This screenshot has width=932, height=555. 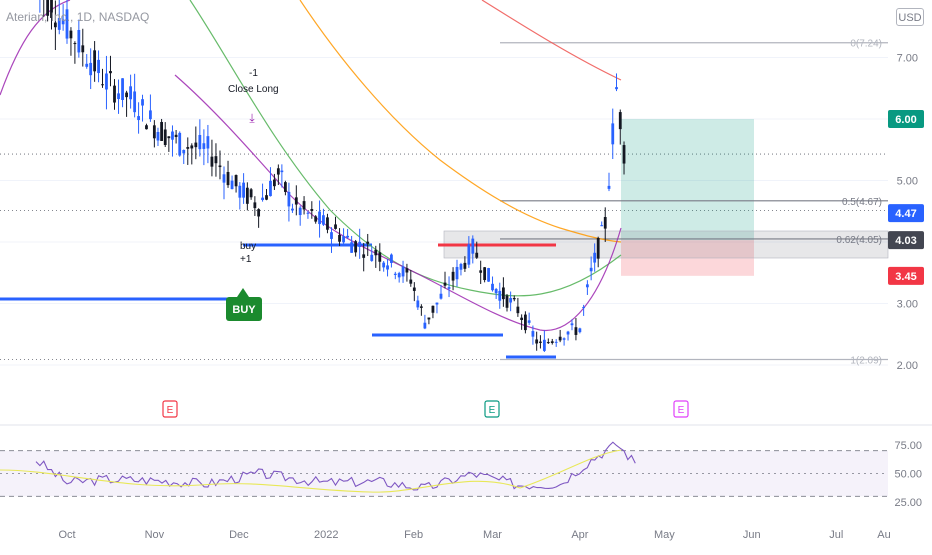 What do you see at coordinates (413, 535) in the screenshot?
I see `time-axis-label: Feb` at bounding box center [413, 535].